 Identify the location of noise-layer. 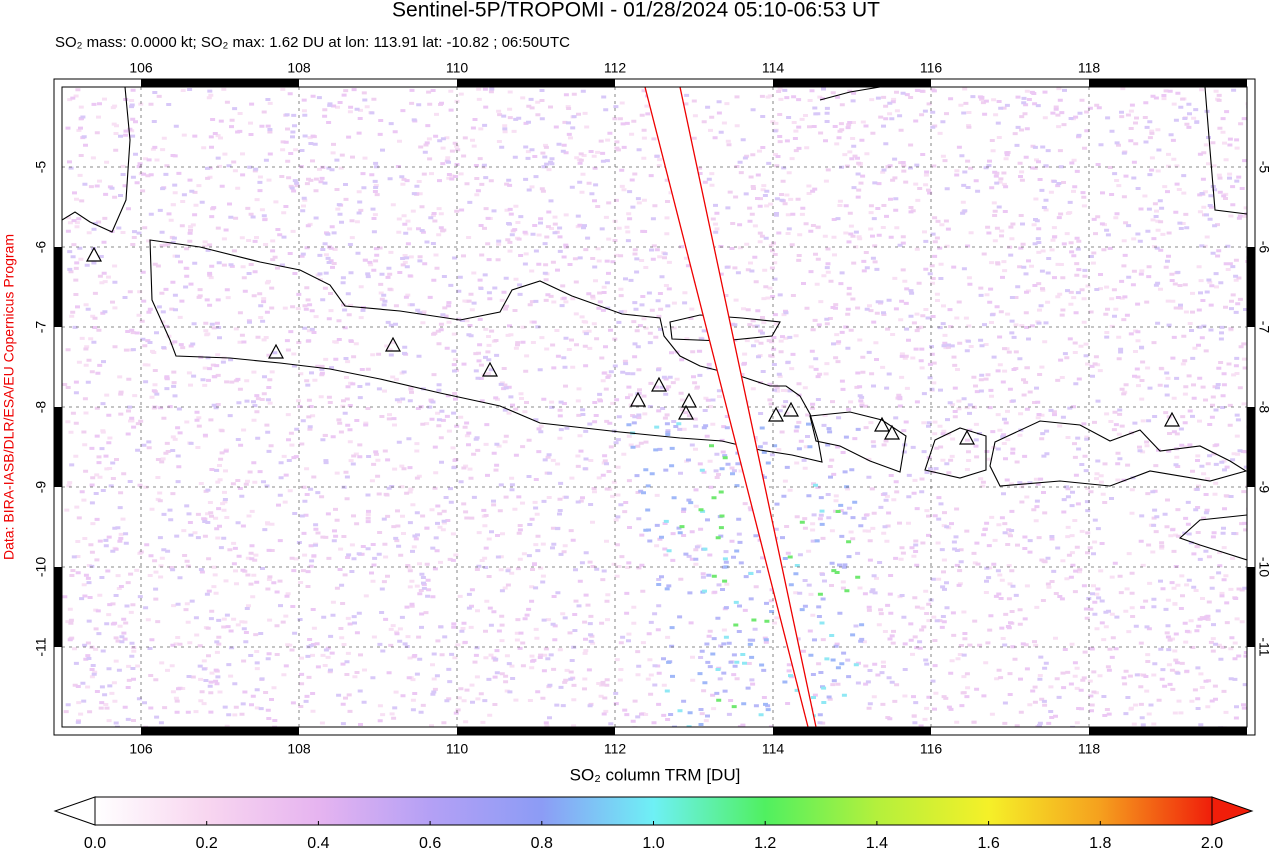
(770, 576).